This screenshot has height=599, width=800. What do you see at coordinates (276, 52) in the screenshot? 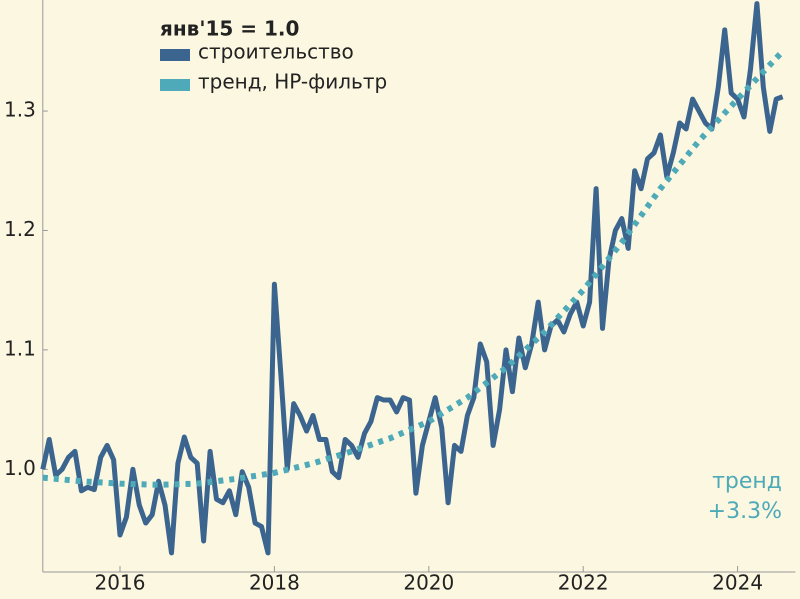
I see `legend-label: строительство` at bounding box center [276, 52].